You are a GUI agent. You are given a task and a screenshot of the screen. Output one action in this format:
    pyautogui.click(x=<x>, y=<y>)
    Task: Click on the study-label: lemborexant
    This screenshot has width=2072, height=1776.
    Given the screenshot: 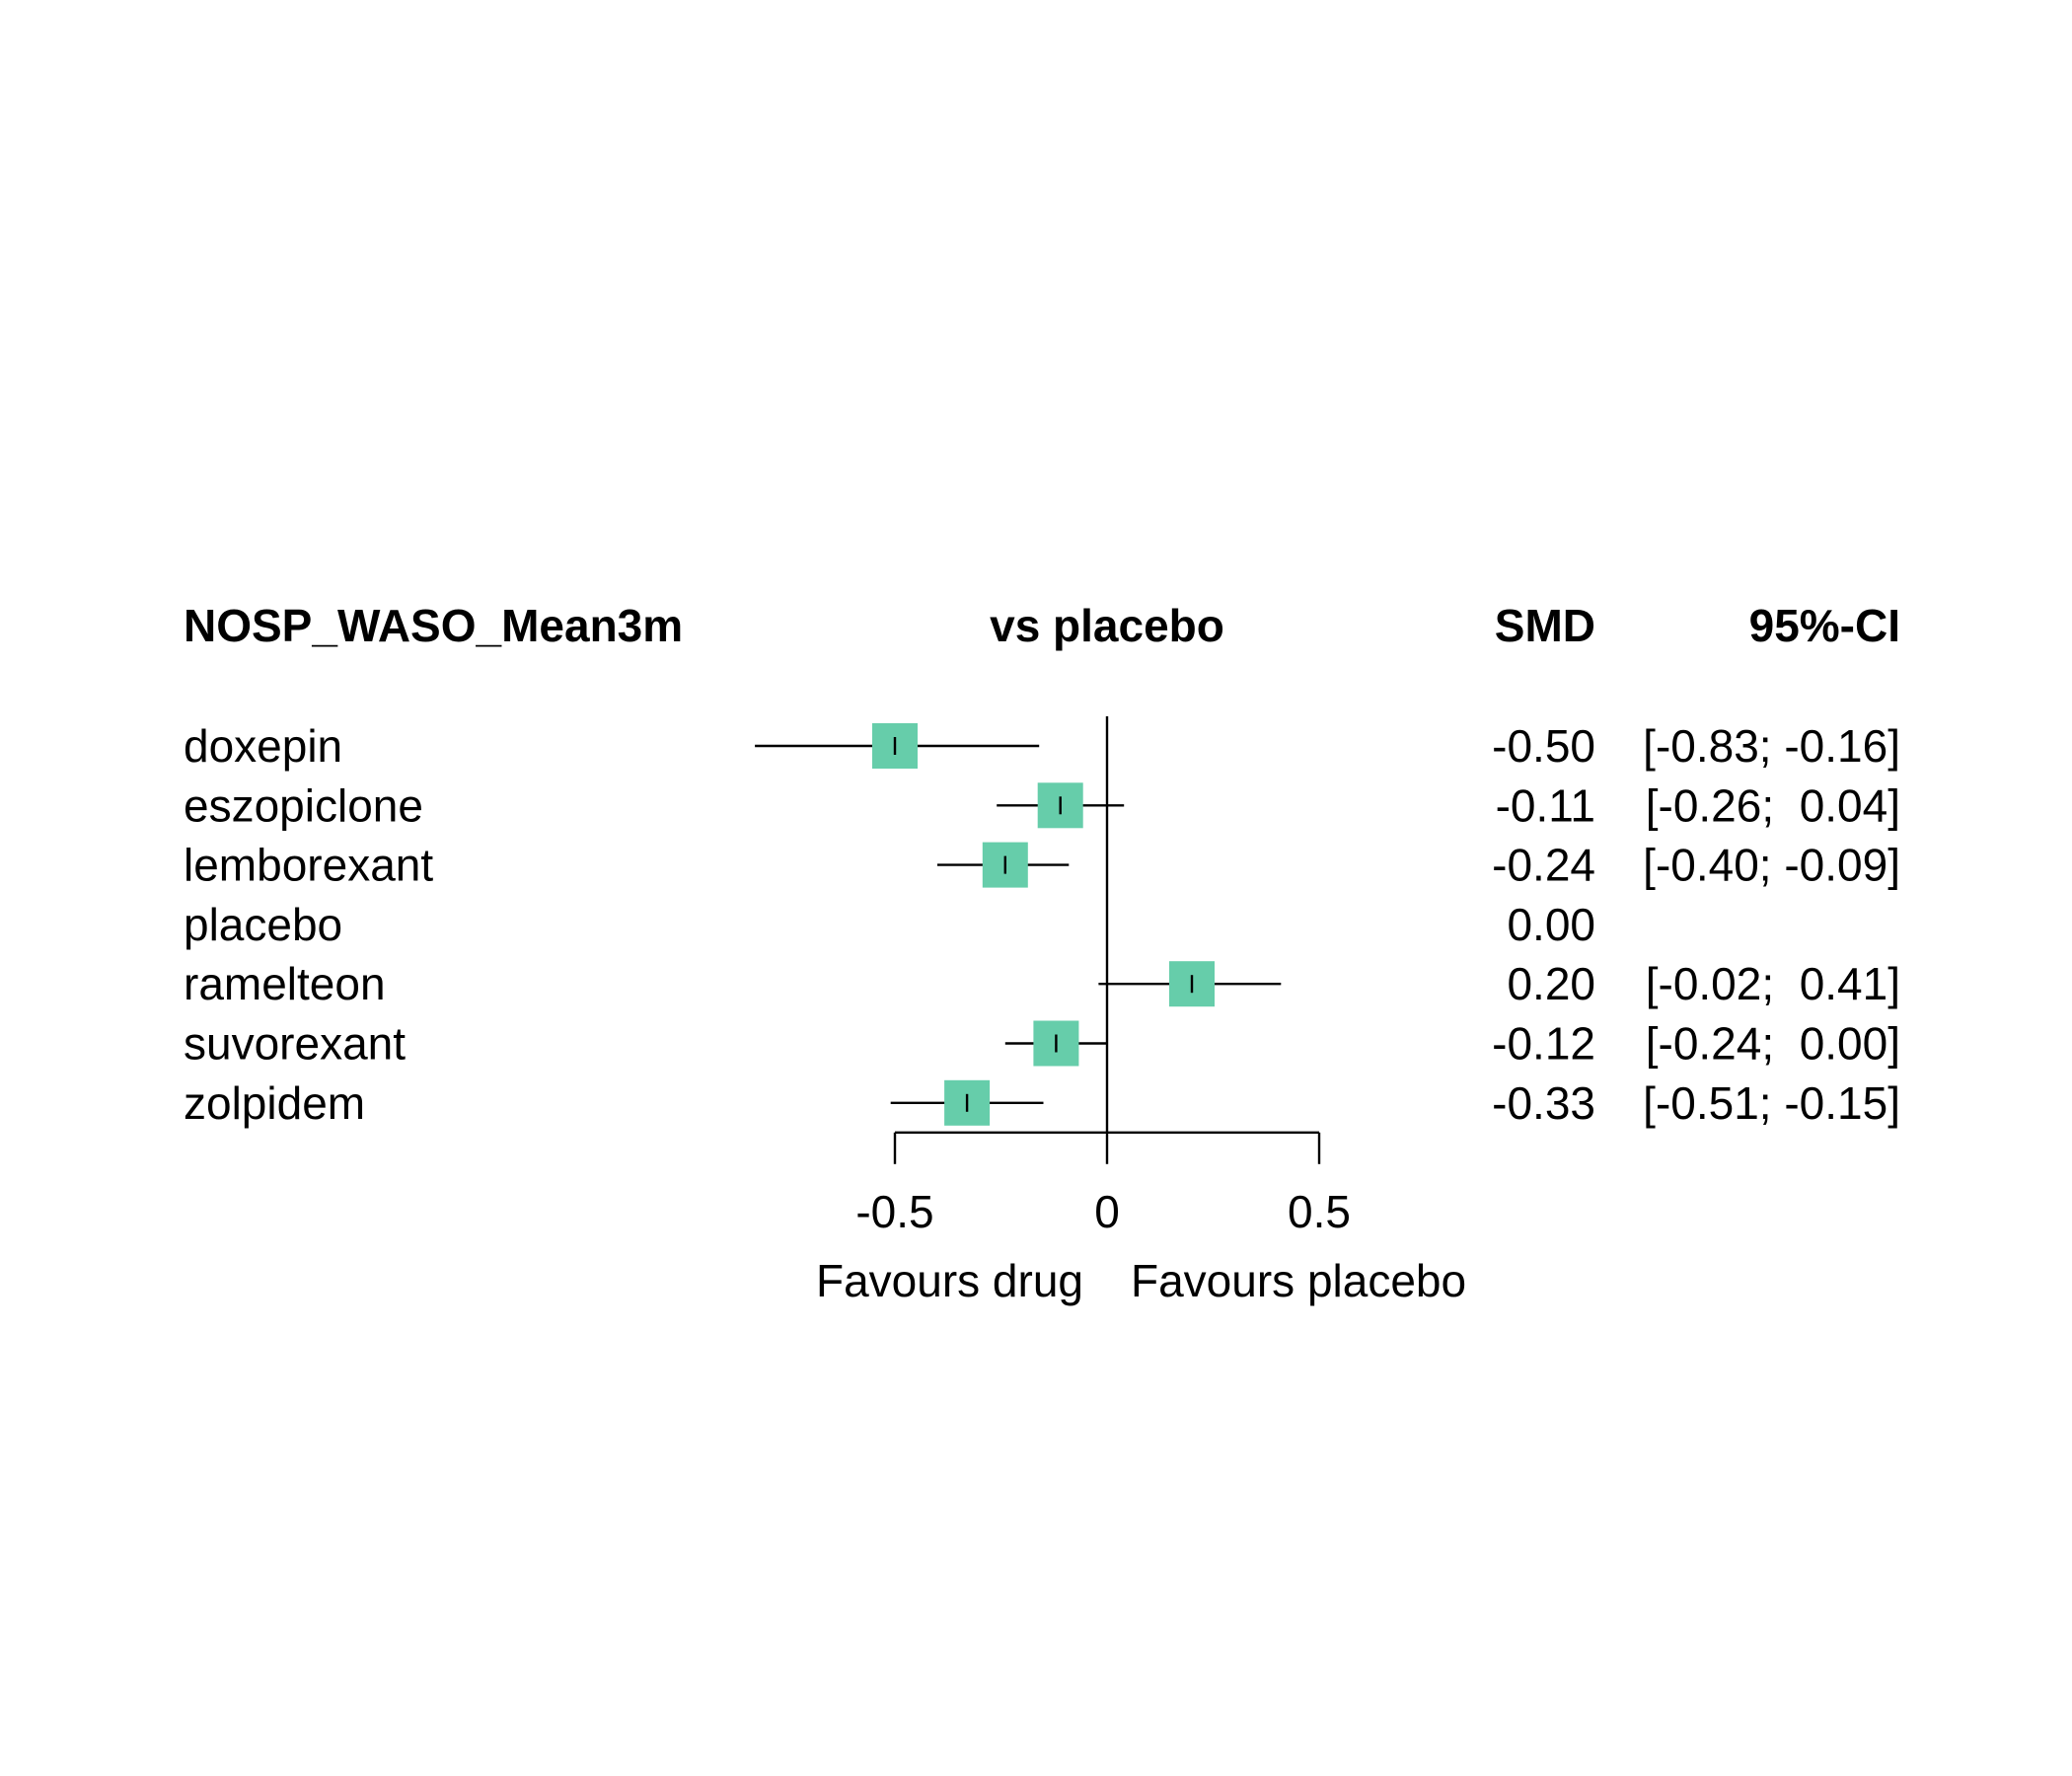 What is the action you would take?
    pyautogui.click(x=309, y=866)
    